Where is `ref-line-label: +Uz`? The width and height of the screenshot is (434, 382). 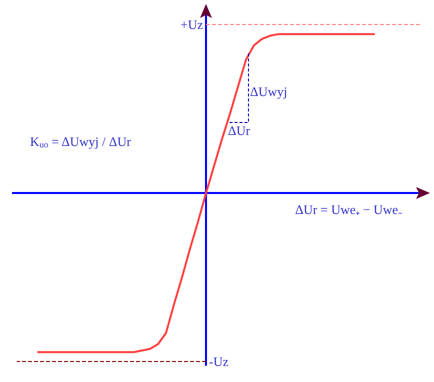
ref-line-label: +Uz is located at coordinates (192, 24).